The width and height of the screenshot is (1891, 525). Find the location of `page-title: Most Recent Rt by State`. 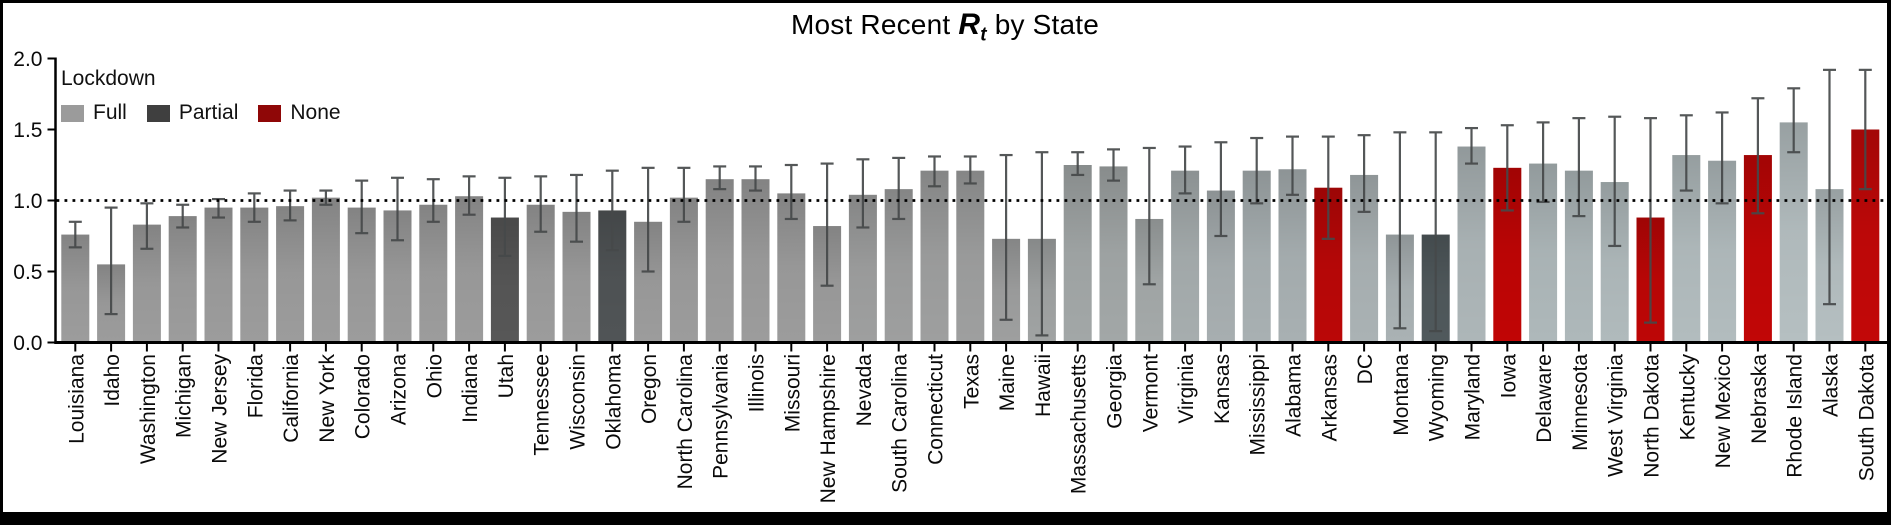

page-title: Most Recent Rt by State is located at coordinates (945, 26).